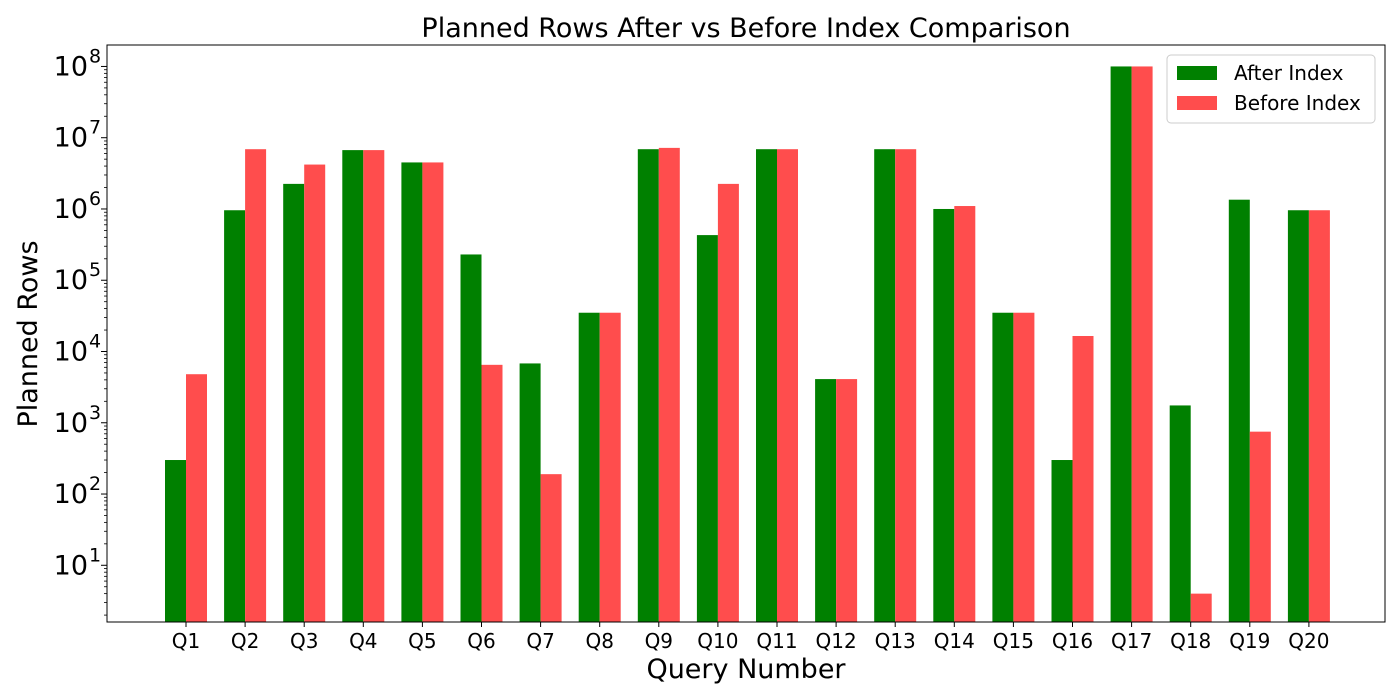 This screenshot has height=700, width=1400. Describe the element at coordinates (776, 641) in the screenshot. I see `x-tick-label: Q11` at that location.